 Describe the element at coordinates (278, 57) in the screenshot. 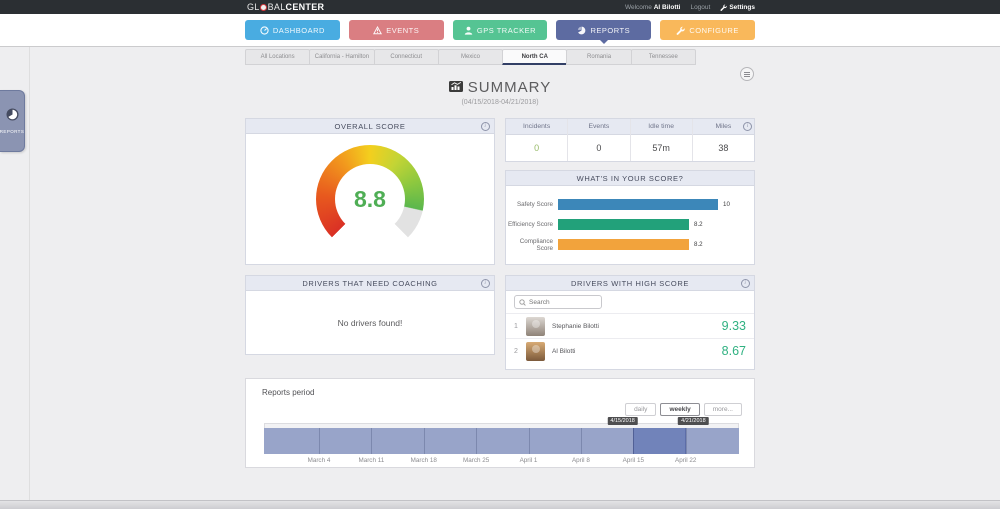

I see `tab-all-locations: All Locations` at that location.